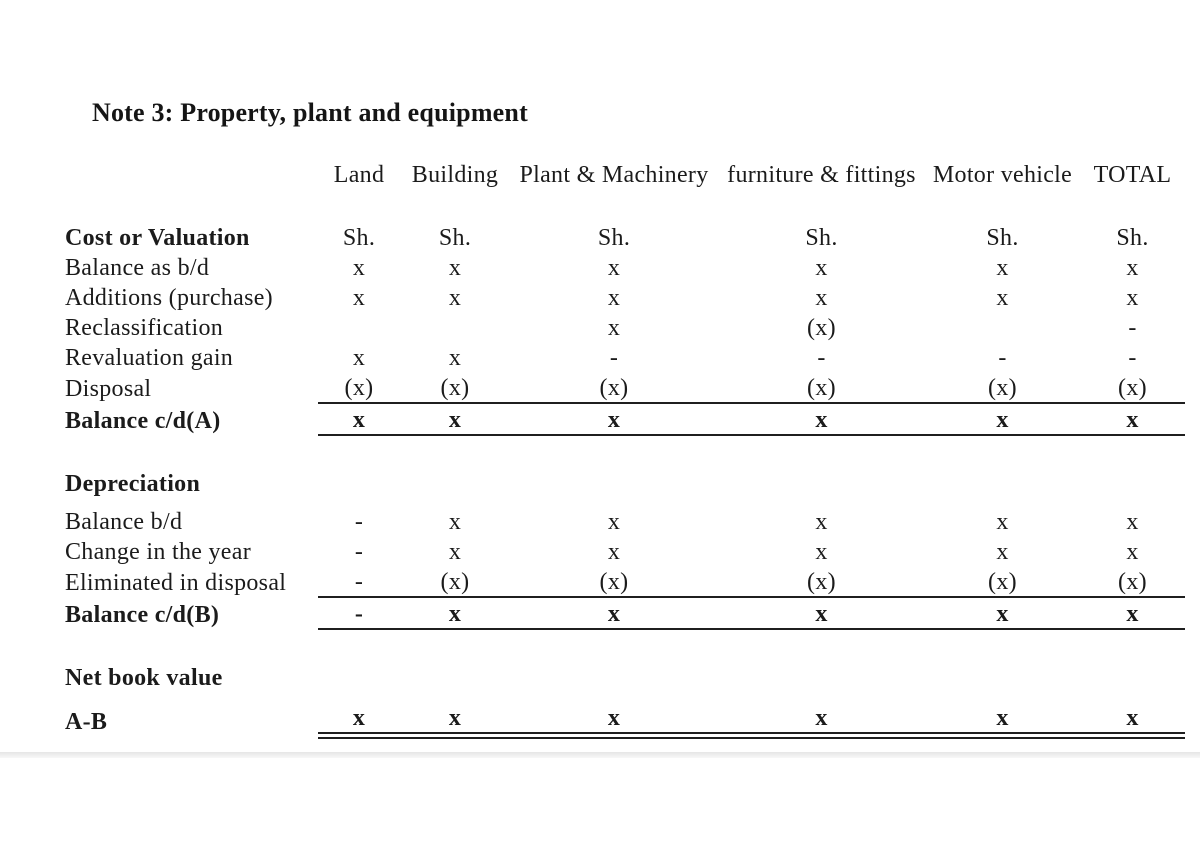  I want to click on table-row: Net book value, so click(625, 677).